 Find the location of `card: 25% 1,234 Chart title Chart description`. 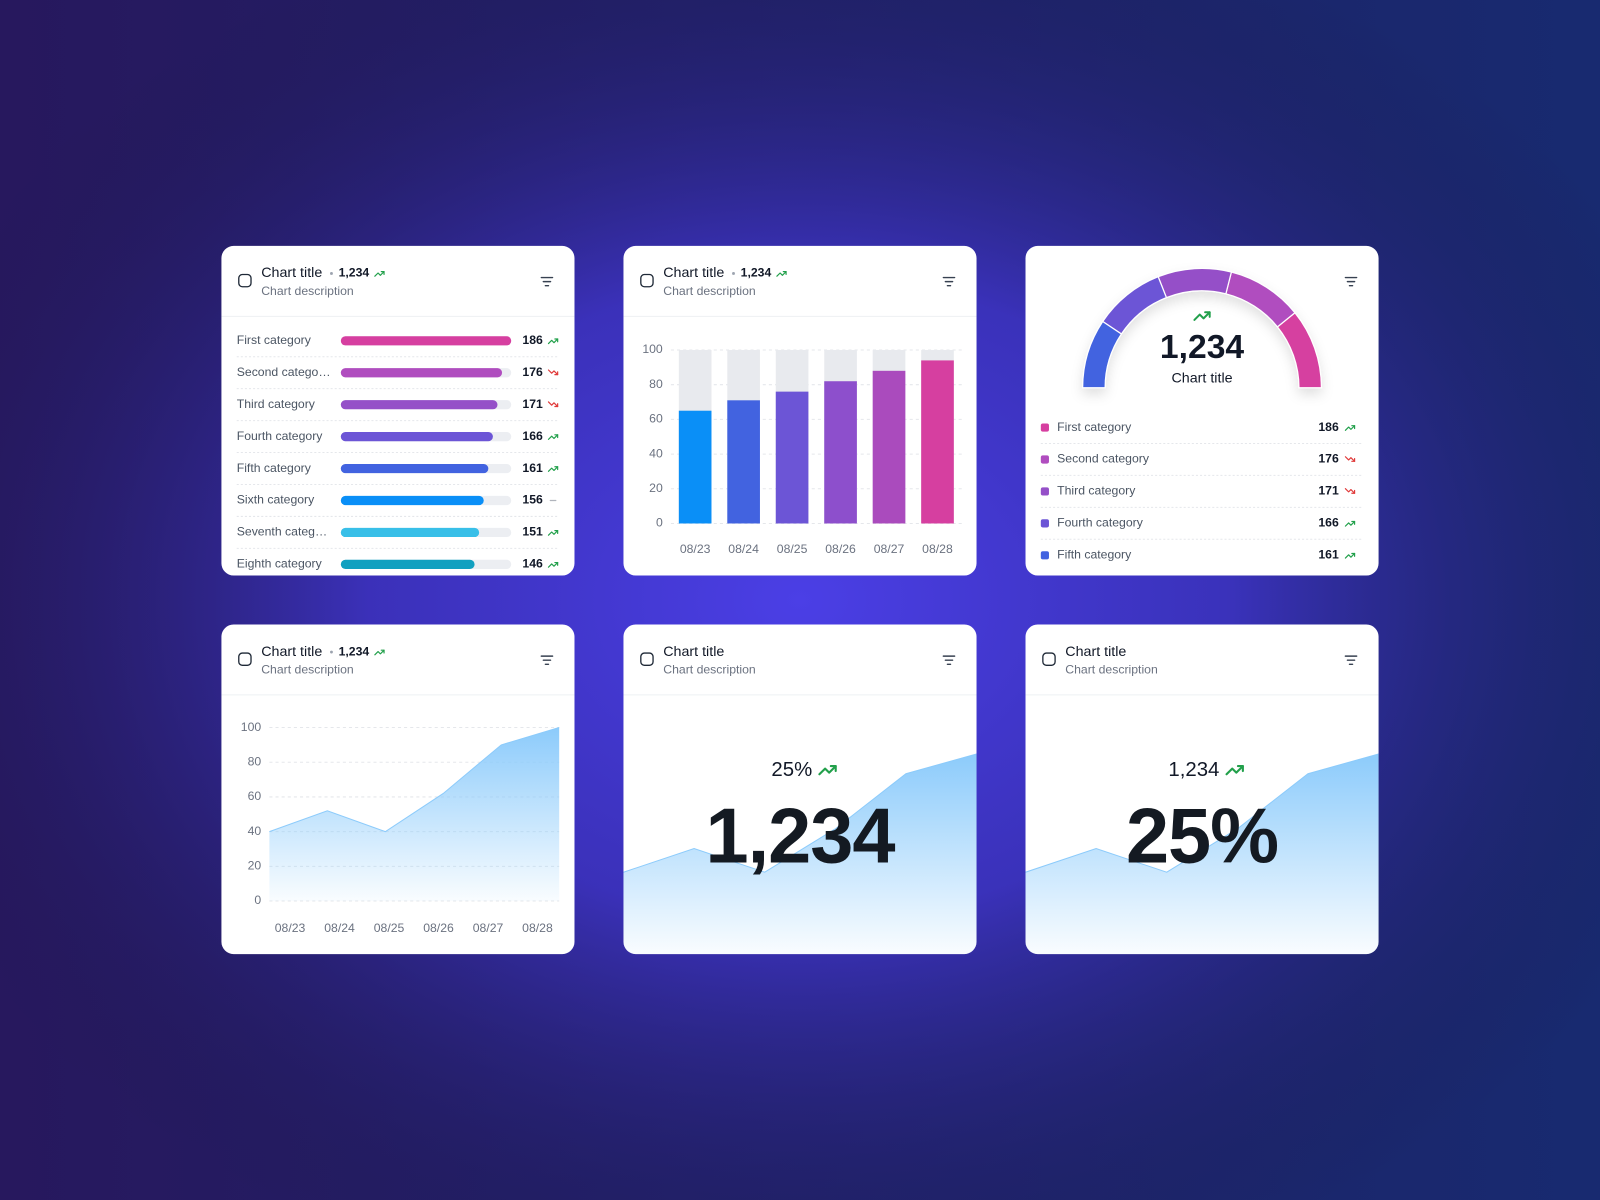

card: 25% 1,234 Chart title Chart description is located at coordinates (800, 789).